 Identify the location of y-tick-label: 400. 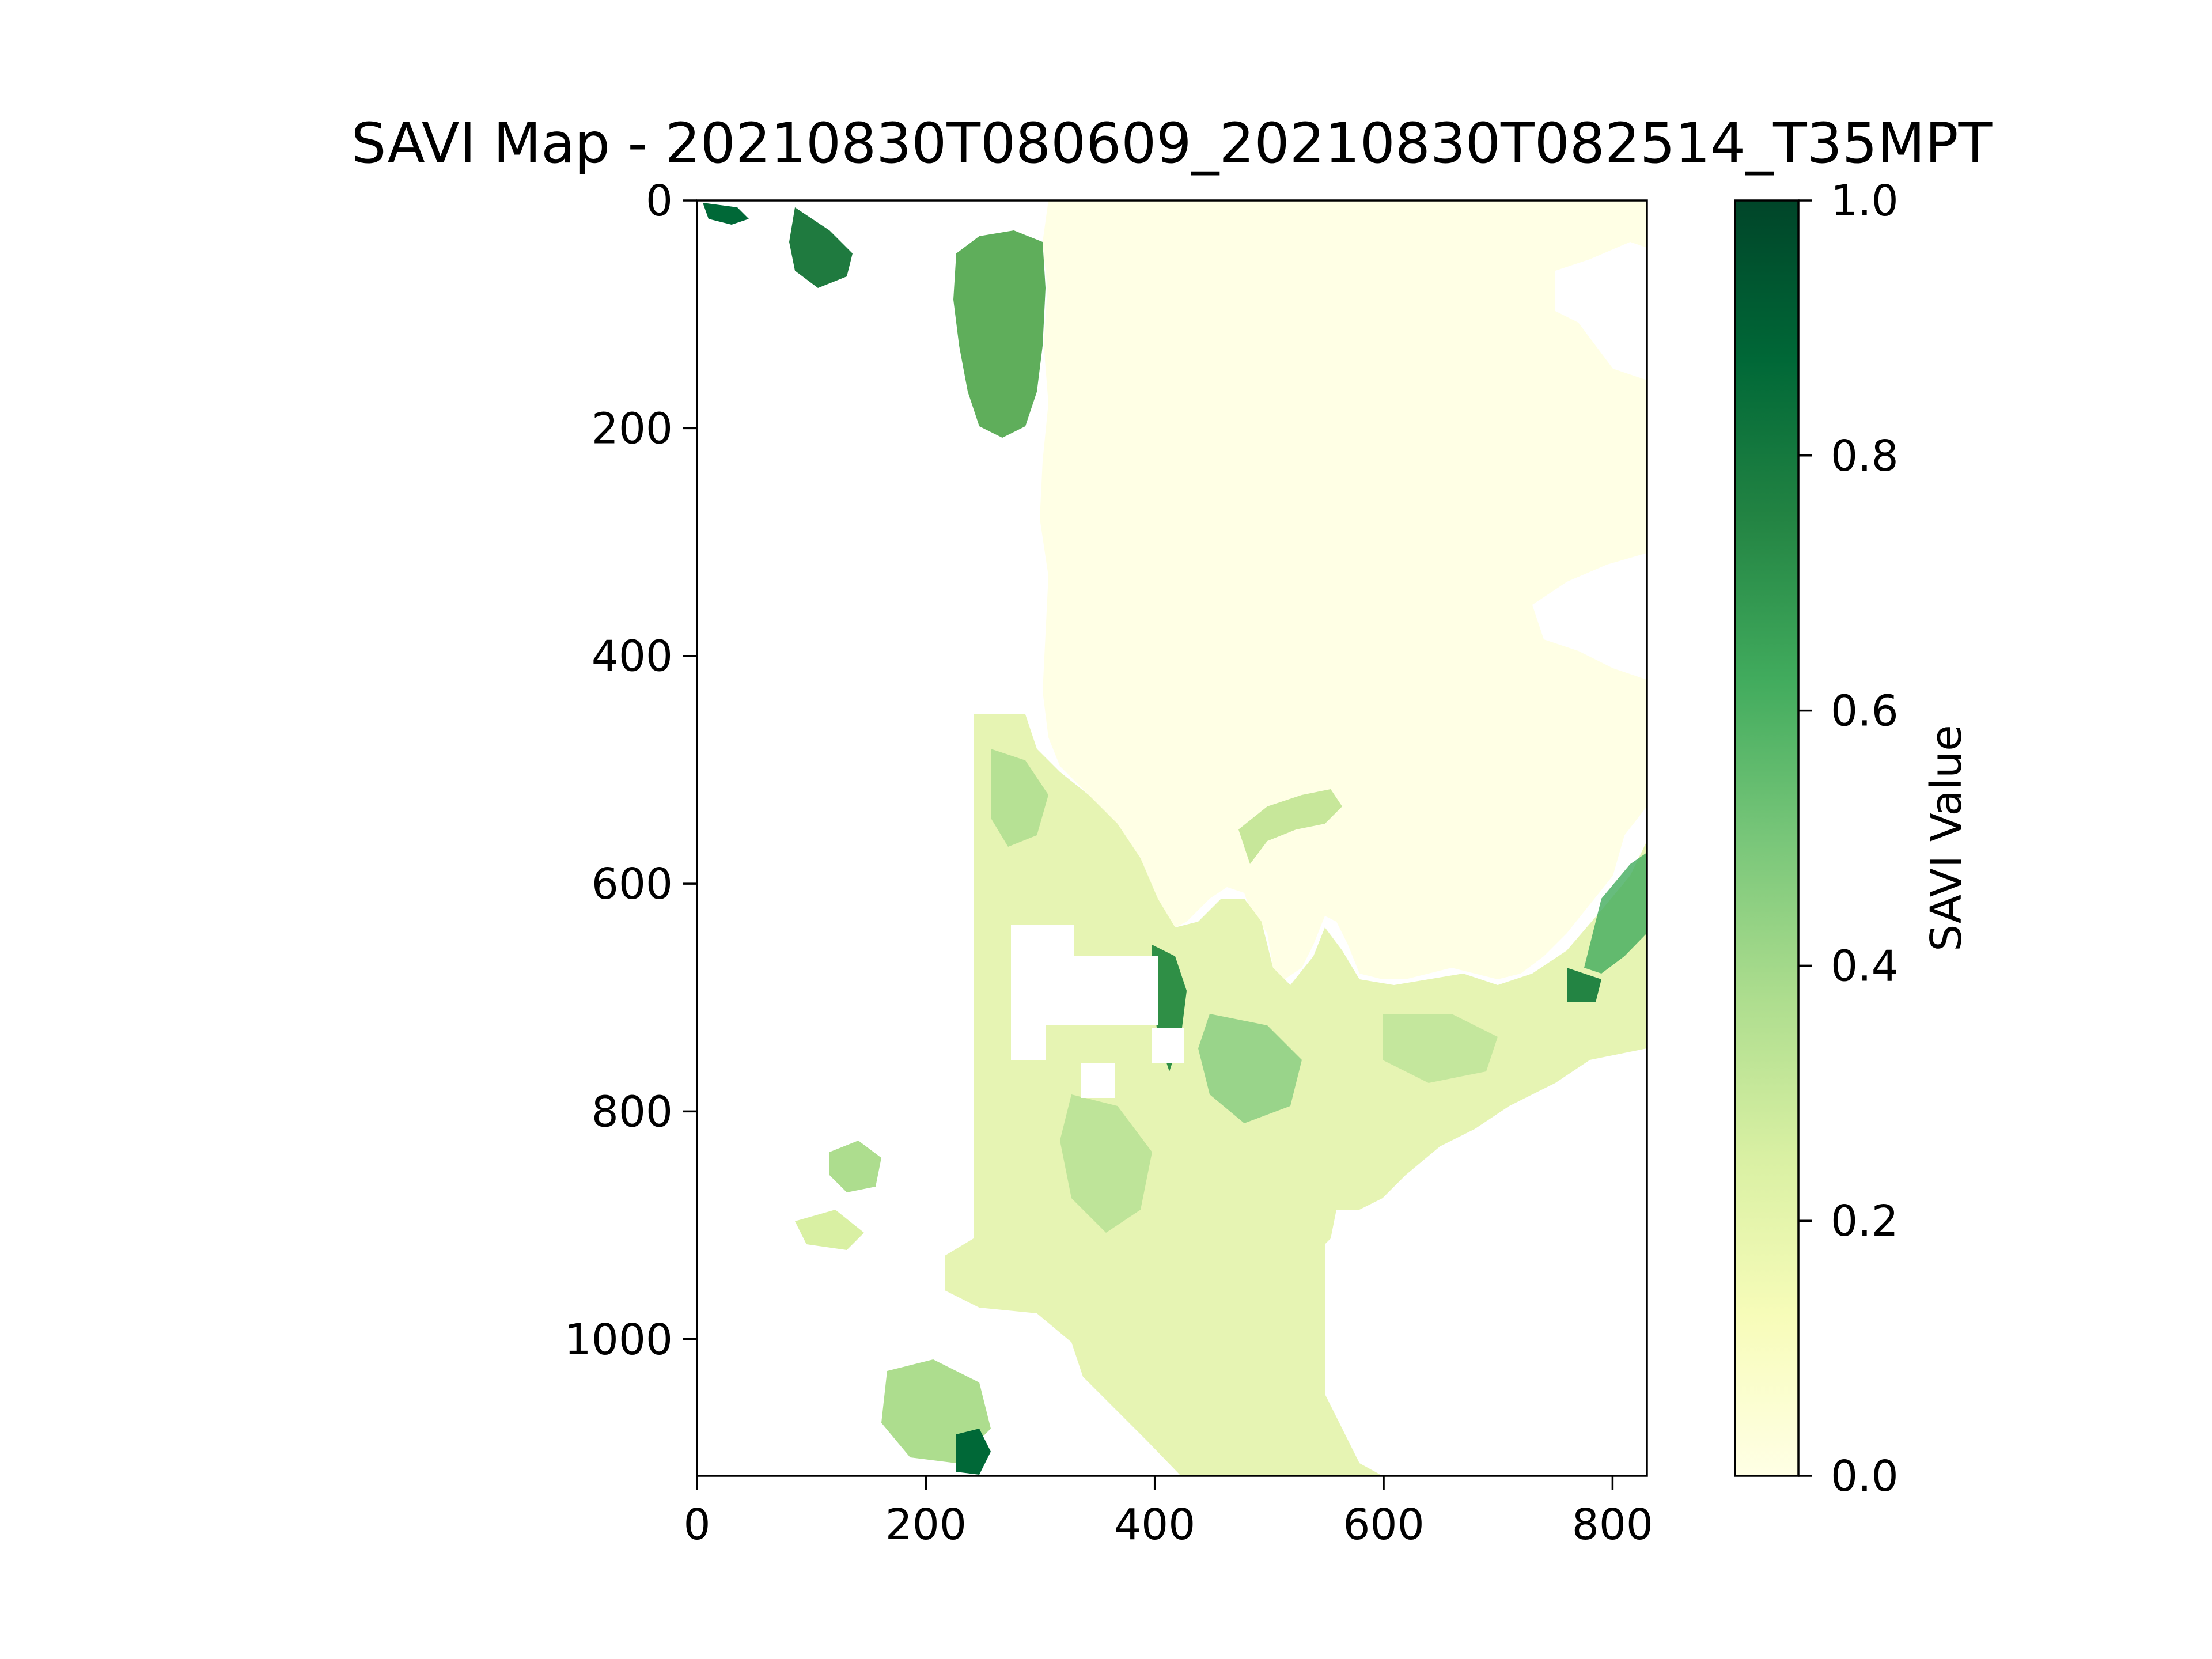
(632, 656).